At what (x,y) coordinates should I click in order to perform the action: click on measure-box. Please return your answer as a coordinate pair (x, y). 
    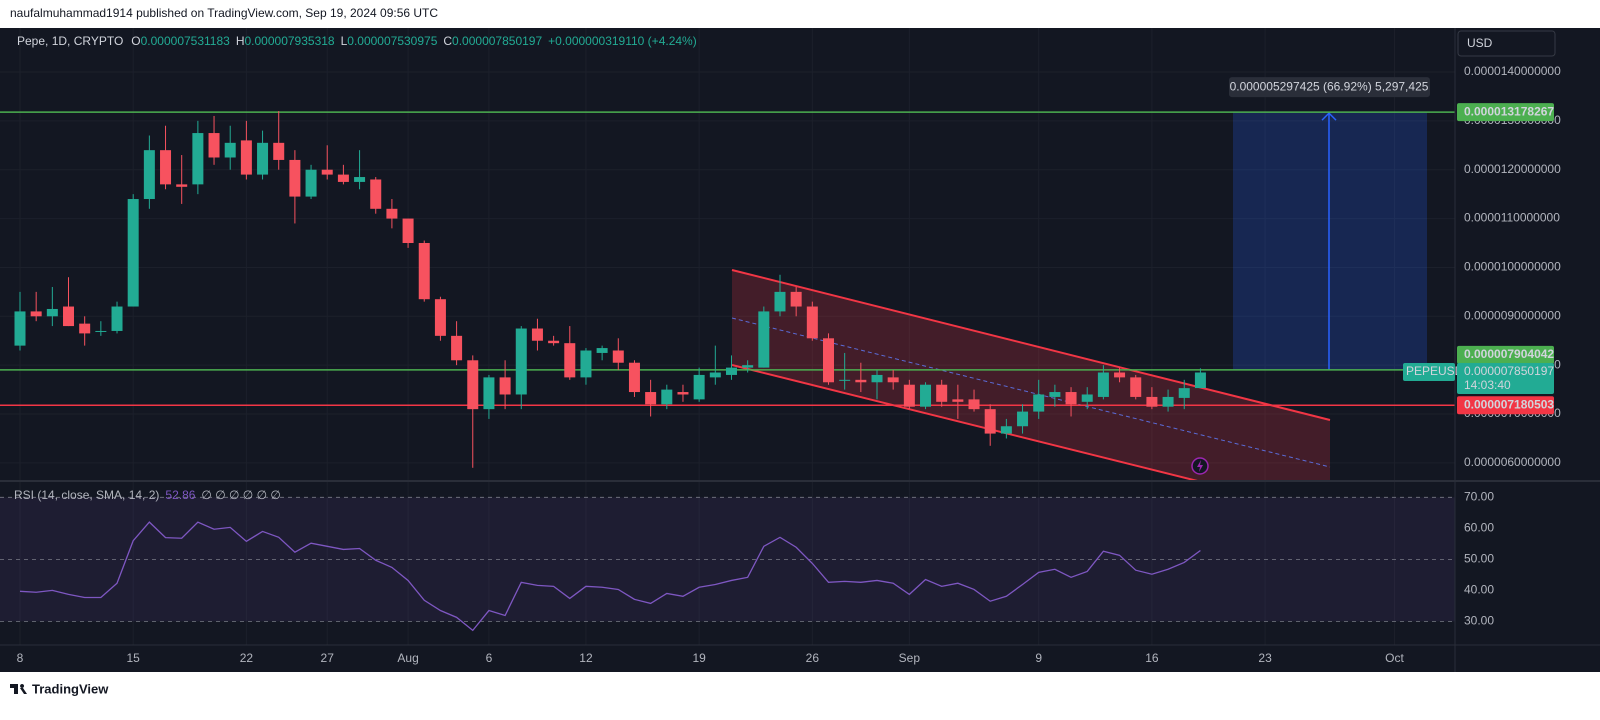
    Looking at the image, I should click on (1330, 241).